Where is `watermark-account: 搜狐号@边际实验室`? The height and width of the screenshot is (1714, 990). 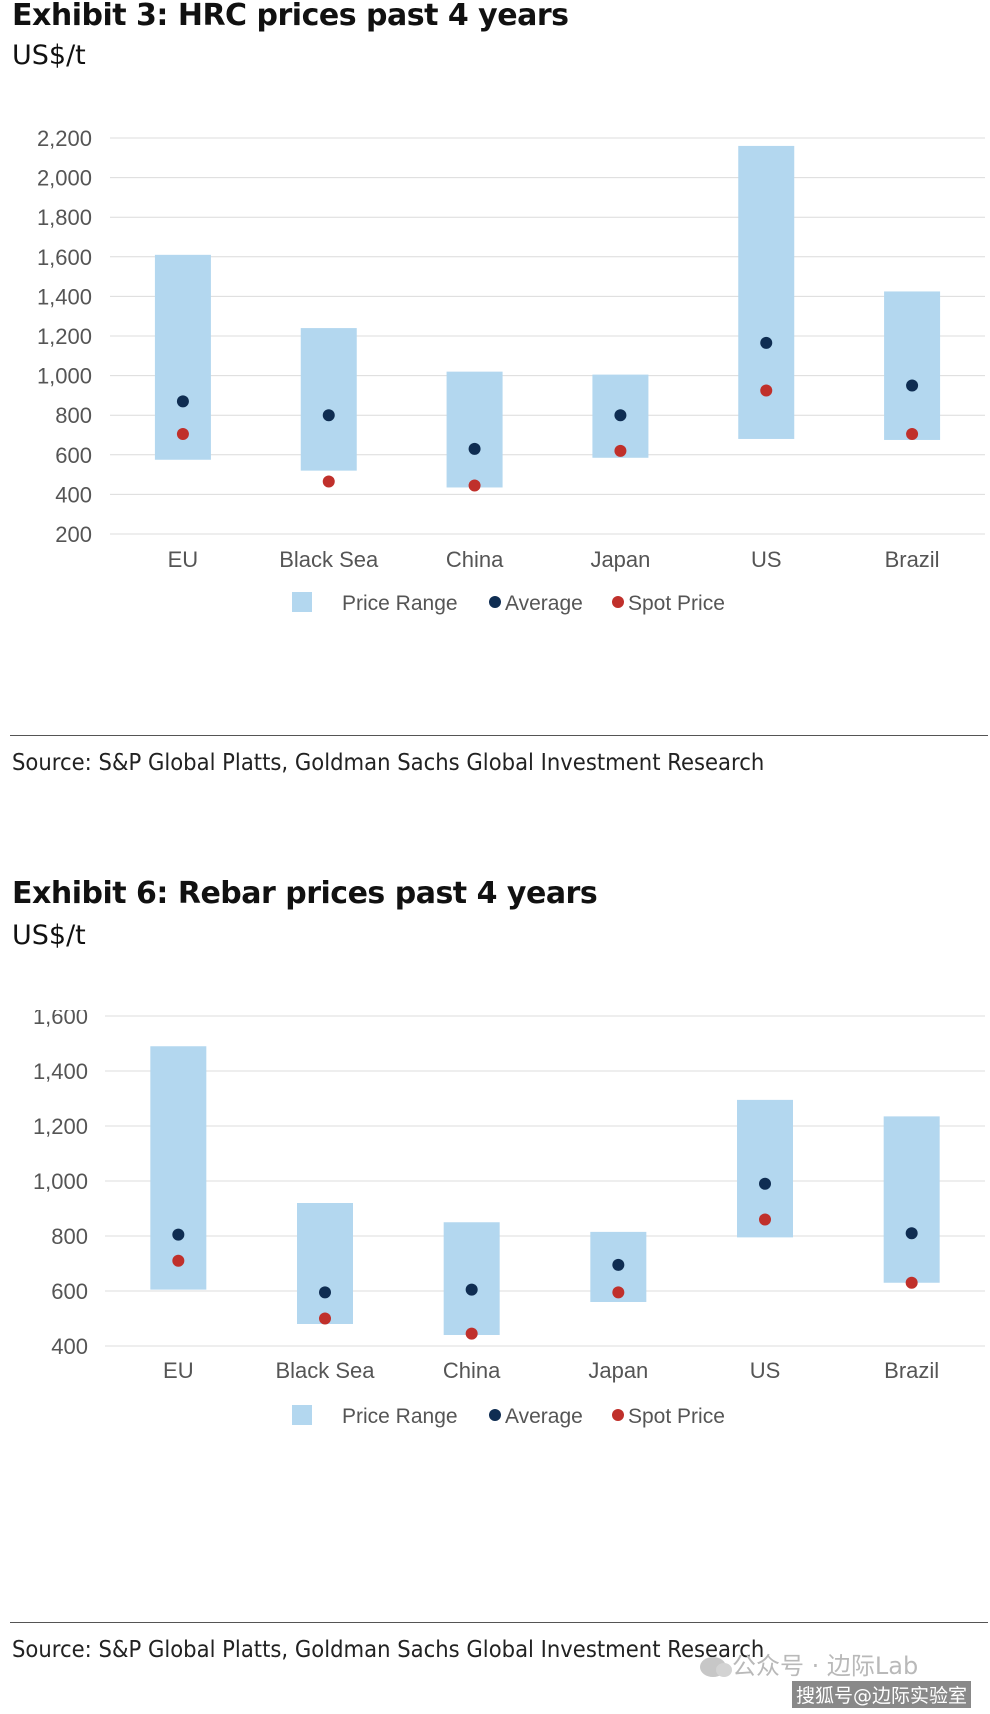 watermark-account: 搜狐号@边际实验室 is located at coordinates (882, 1694).